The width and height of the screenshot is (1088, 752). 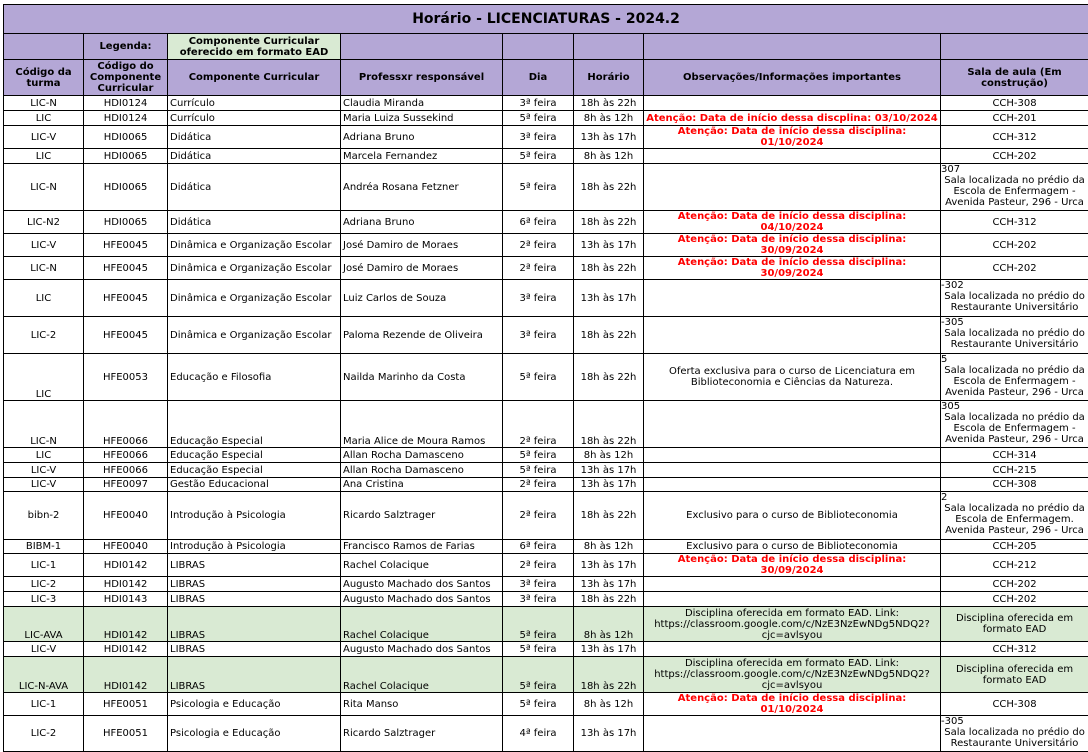 What do you see at coordinates (792, 78) in the screenshot?
I see `header-observacoes: Observações/Informações importantes` at bounding box center [792, 78].